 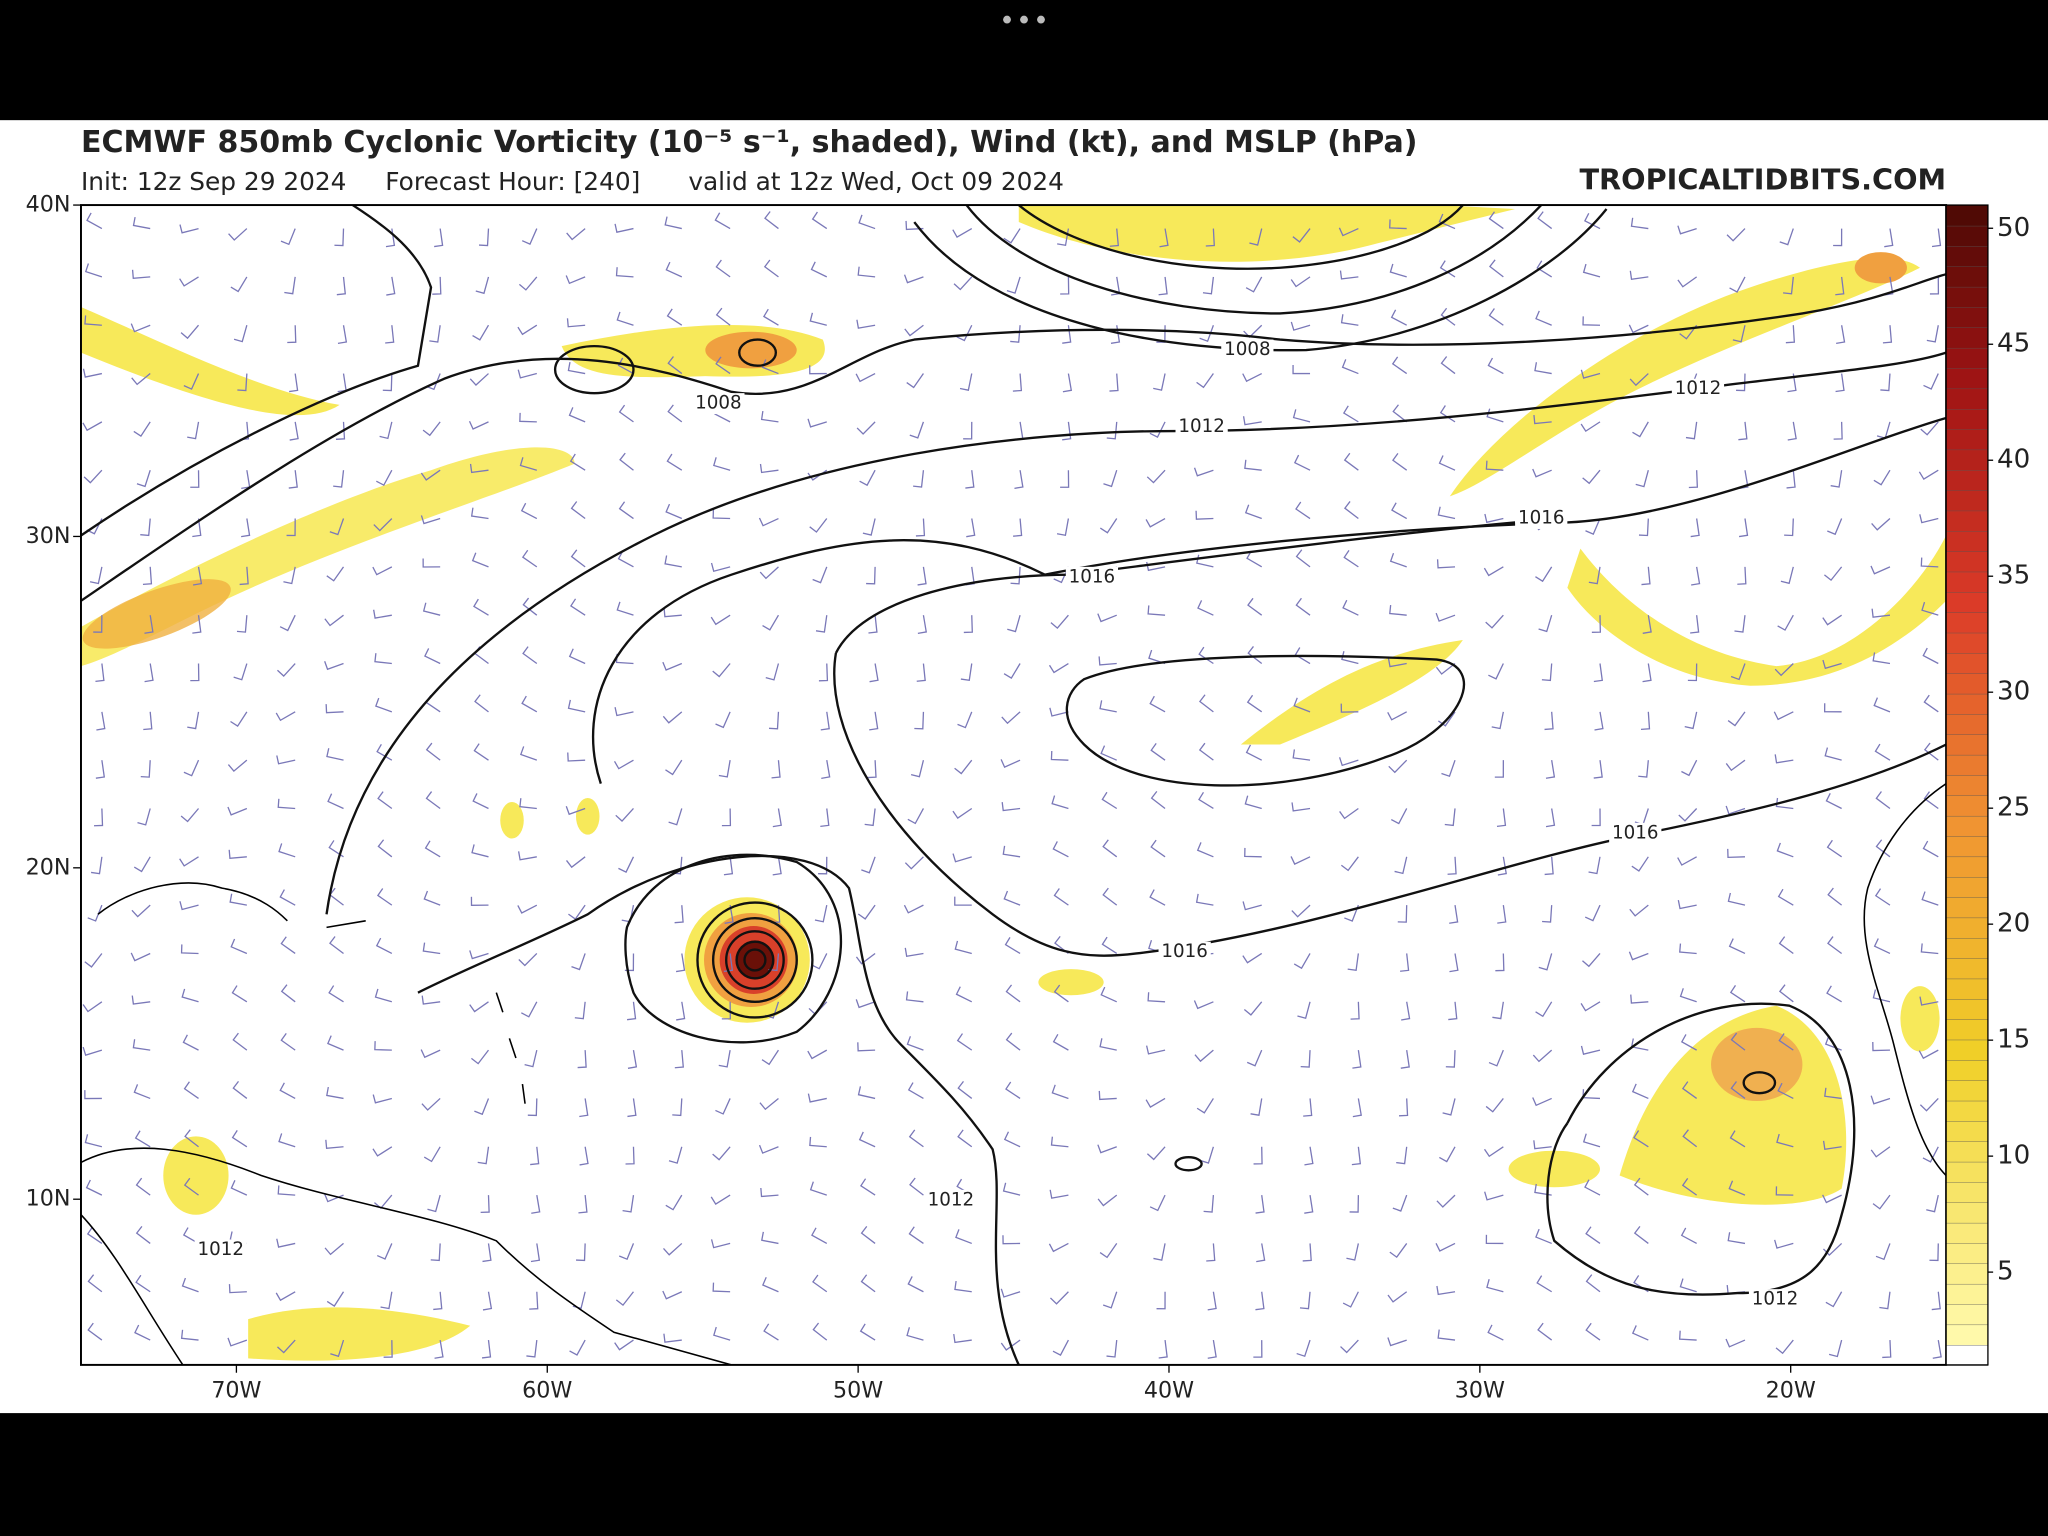 I want to click on isobar-label: 1016, so click(x=1541, y=518).